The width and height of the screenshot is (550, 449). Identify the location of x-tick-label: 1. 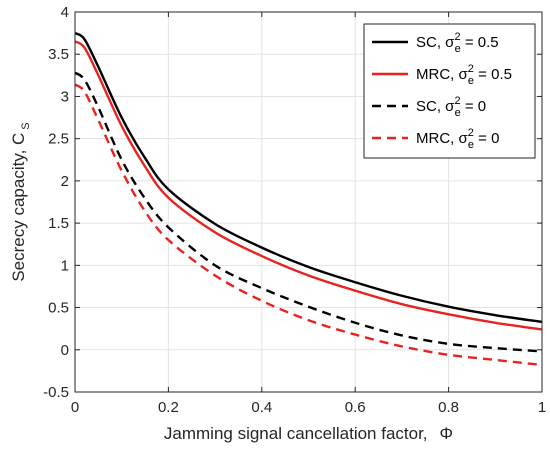
(542, 407).